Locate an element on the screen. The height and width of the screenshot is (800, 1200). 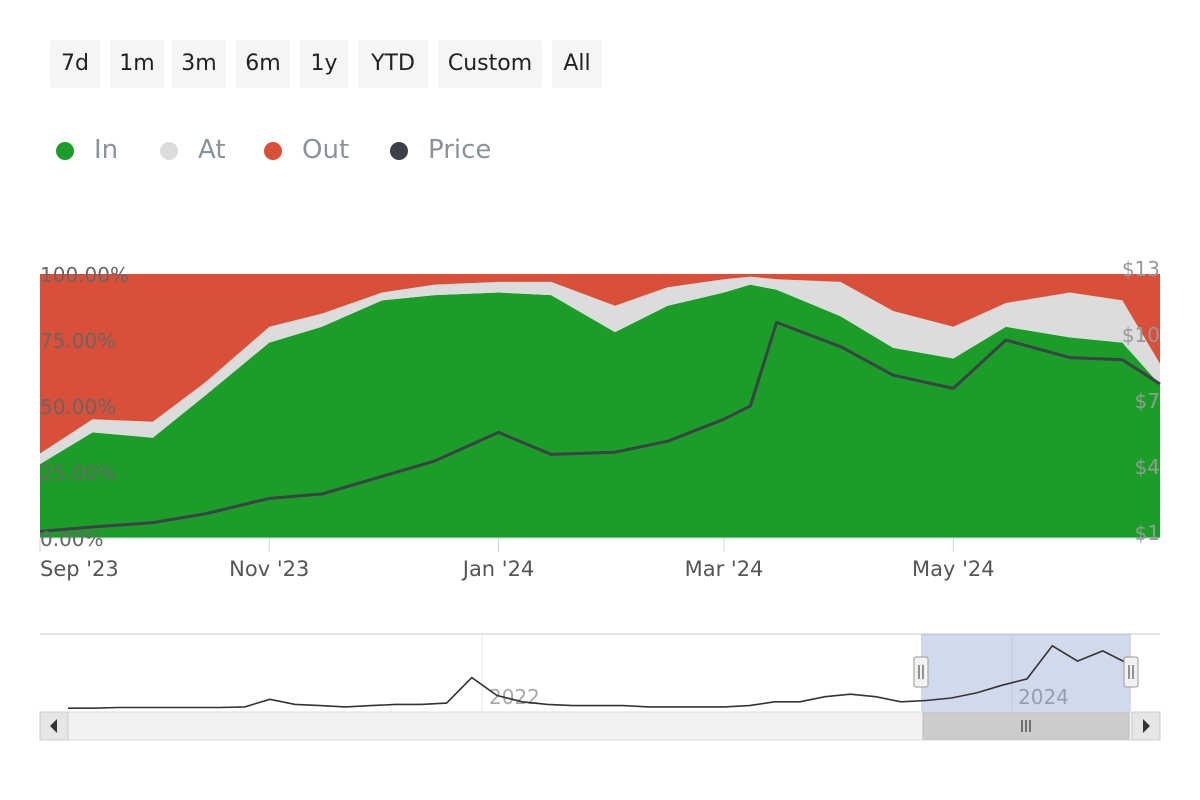
legend-dot-out-icon is located at coordinates (273, 151).